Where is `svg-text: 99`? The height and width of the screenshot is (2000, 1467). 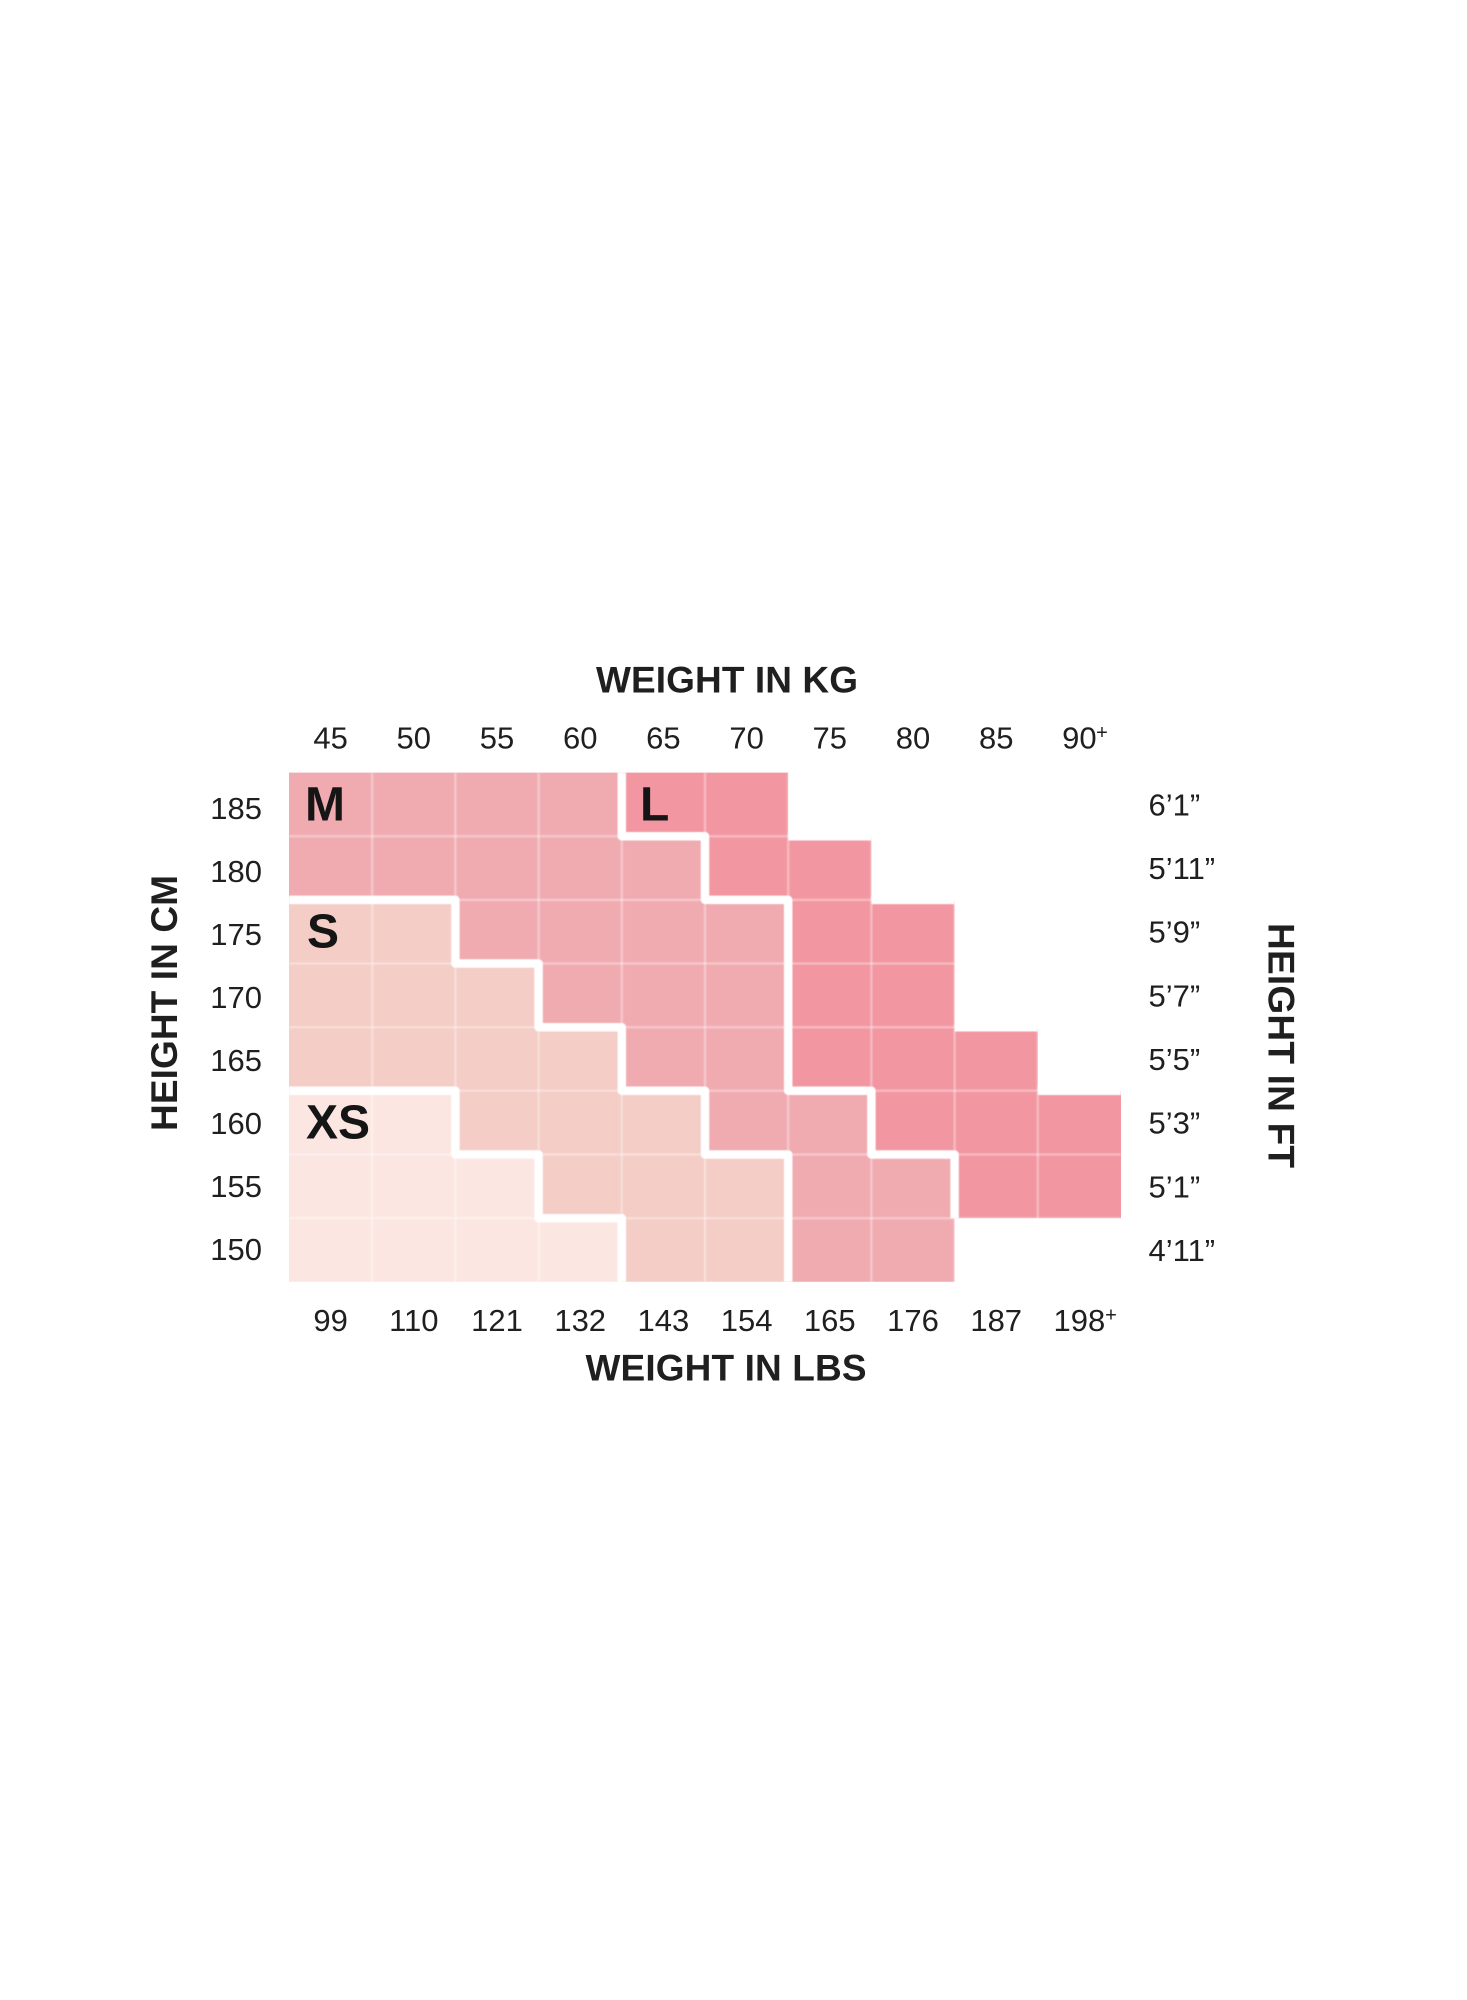 svg-text: 99 is located at coordinates (330, 1320).